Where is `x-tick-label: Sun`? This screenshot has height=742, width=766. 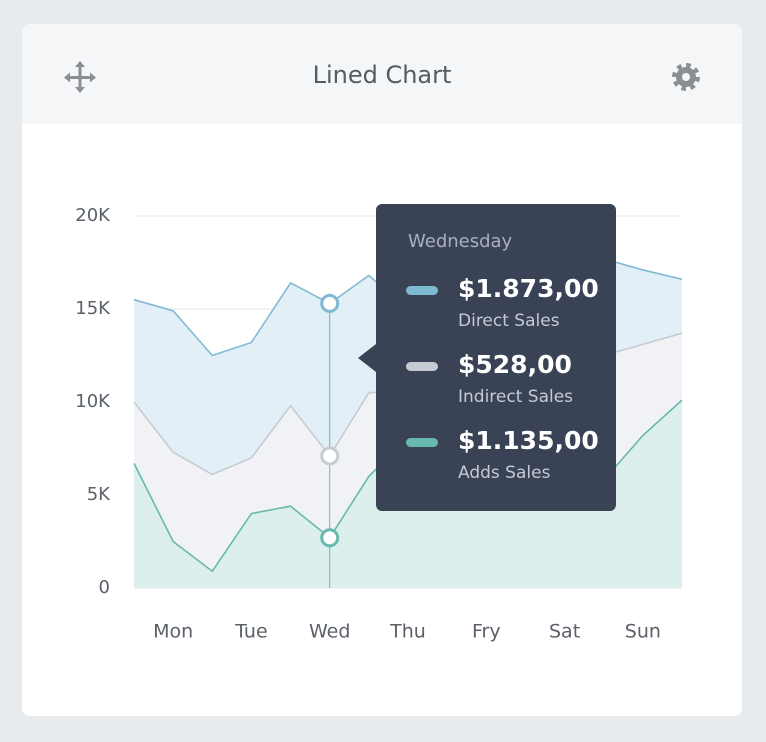
x-tick-label: Sun is located at coordinates (643, 632).